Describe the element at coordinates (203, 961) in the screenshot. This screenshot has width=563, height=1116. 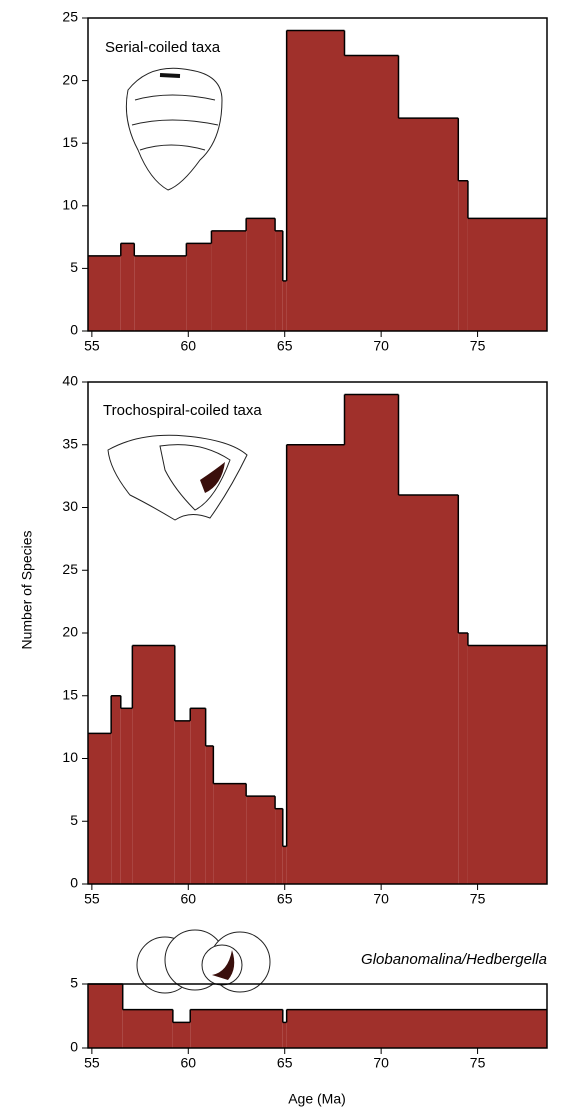
I see `globanomalina-foram-sketch` at that location.